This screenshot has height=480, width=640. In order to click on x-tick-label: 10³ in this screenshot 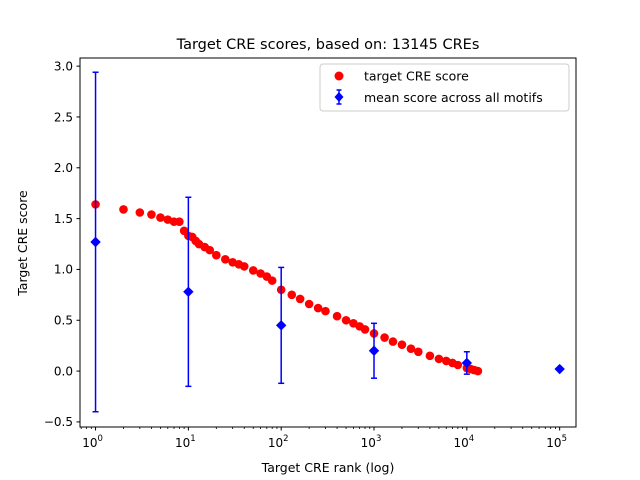, I will do `click(371, 442)`.